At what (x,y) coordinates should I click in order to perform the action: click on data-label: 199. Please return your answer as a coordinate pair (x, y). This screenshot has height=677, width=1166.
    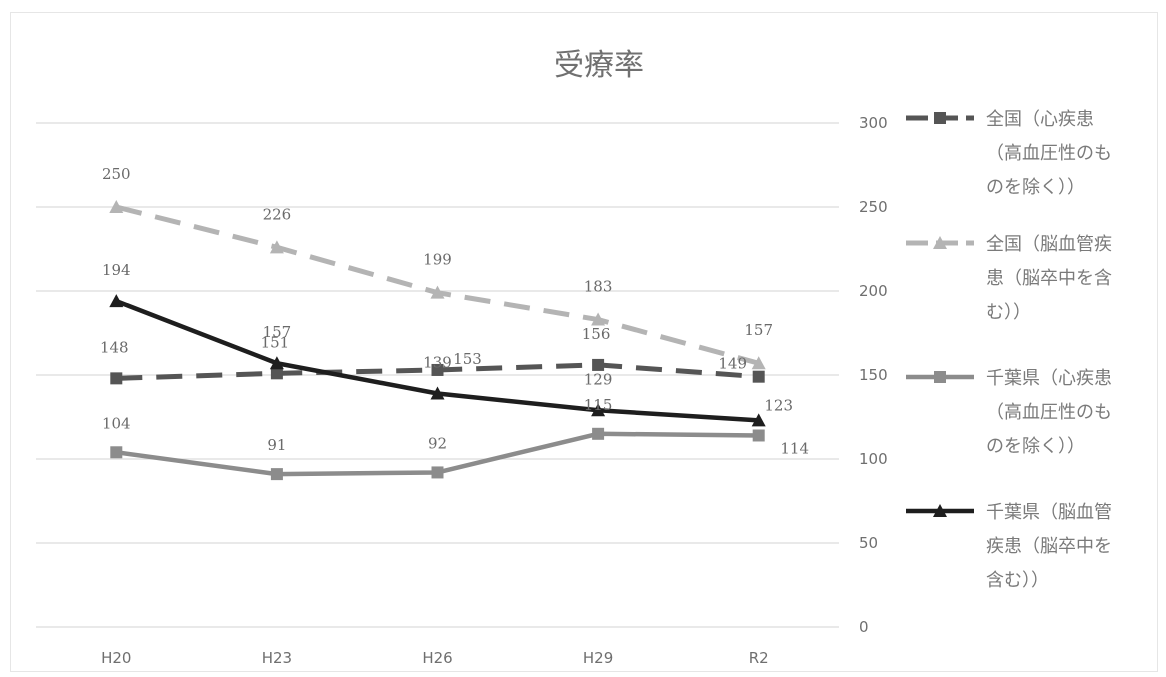
    Looking at the image, I should click on (437, 260).